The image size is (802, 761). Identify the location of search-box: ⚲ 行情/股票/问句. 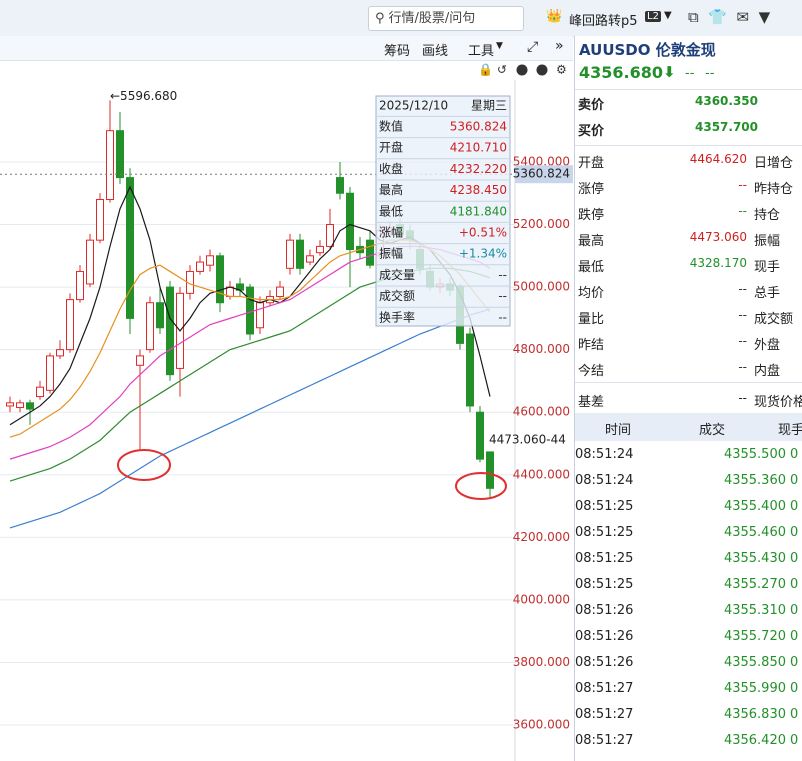
(446, 18).